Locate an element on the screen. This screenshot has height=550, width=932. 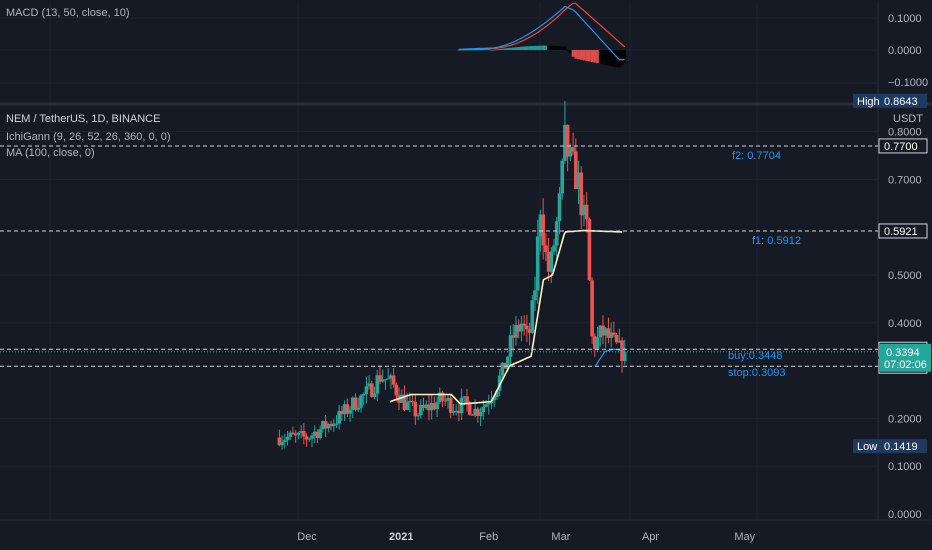
symbol-legend: NEM / TetherUS, 1D, BINANCE is located at coordinates (83, 119).